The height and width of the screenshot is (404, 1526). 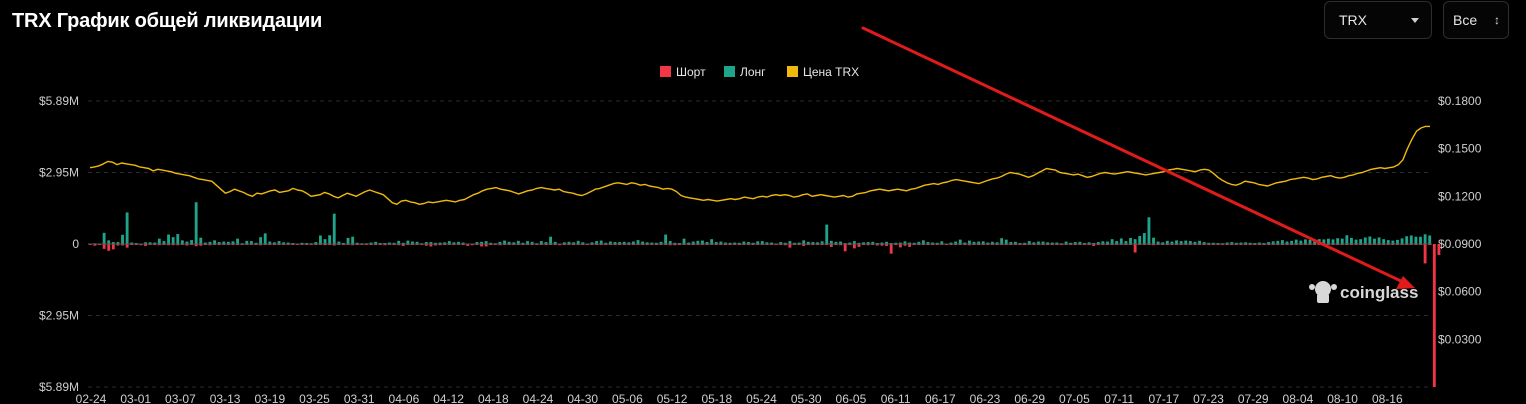 I want to click on coin-select: TRX, so click(x=1378, y=20).